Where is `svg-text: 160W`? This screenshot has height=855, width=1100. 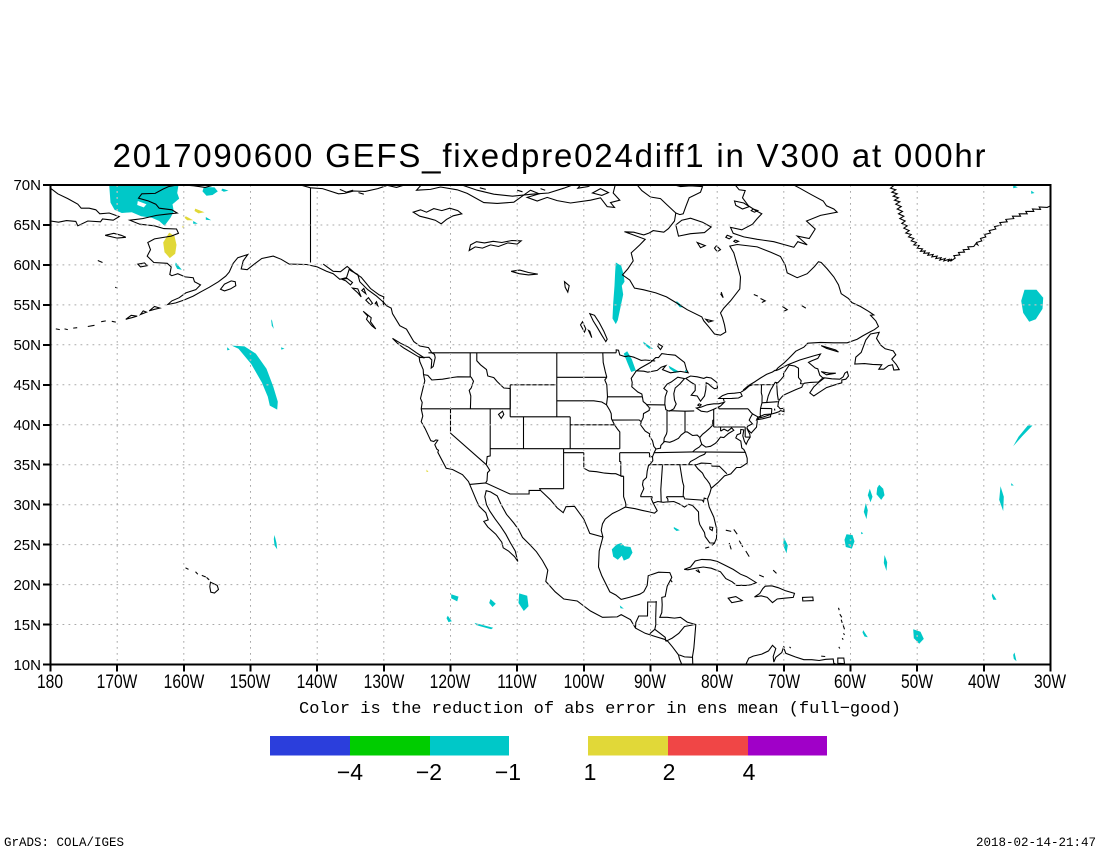 svg-text: 160W is located at coordinates (184, 682).